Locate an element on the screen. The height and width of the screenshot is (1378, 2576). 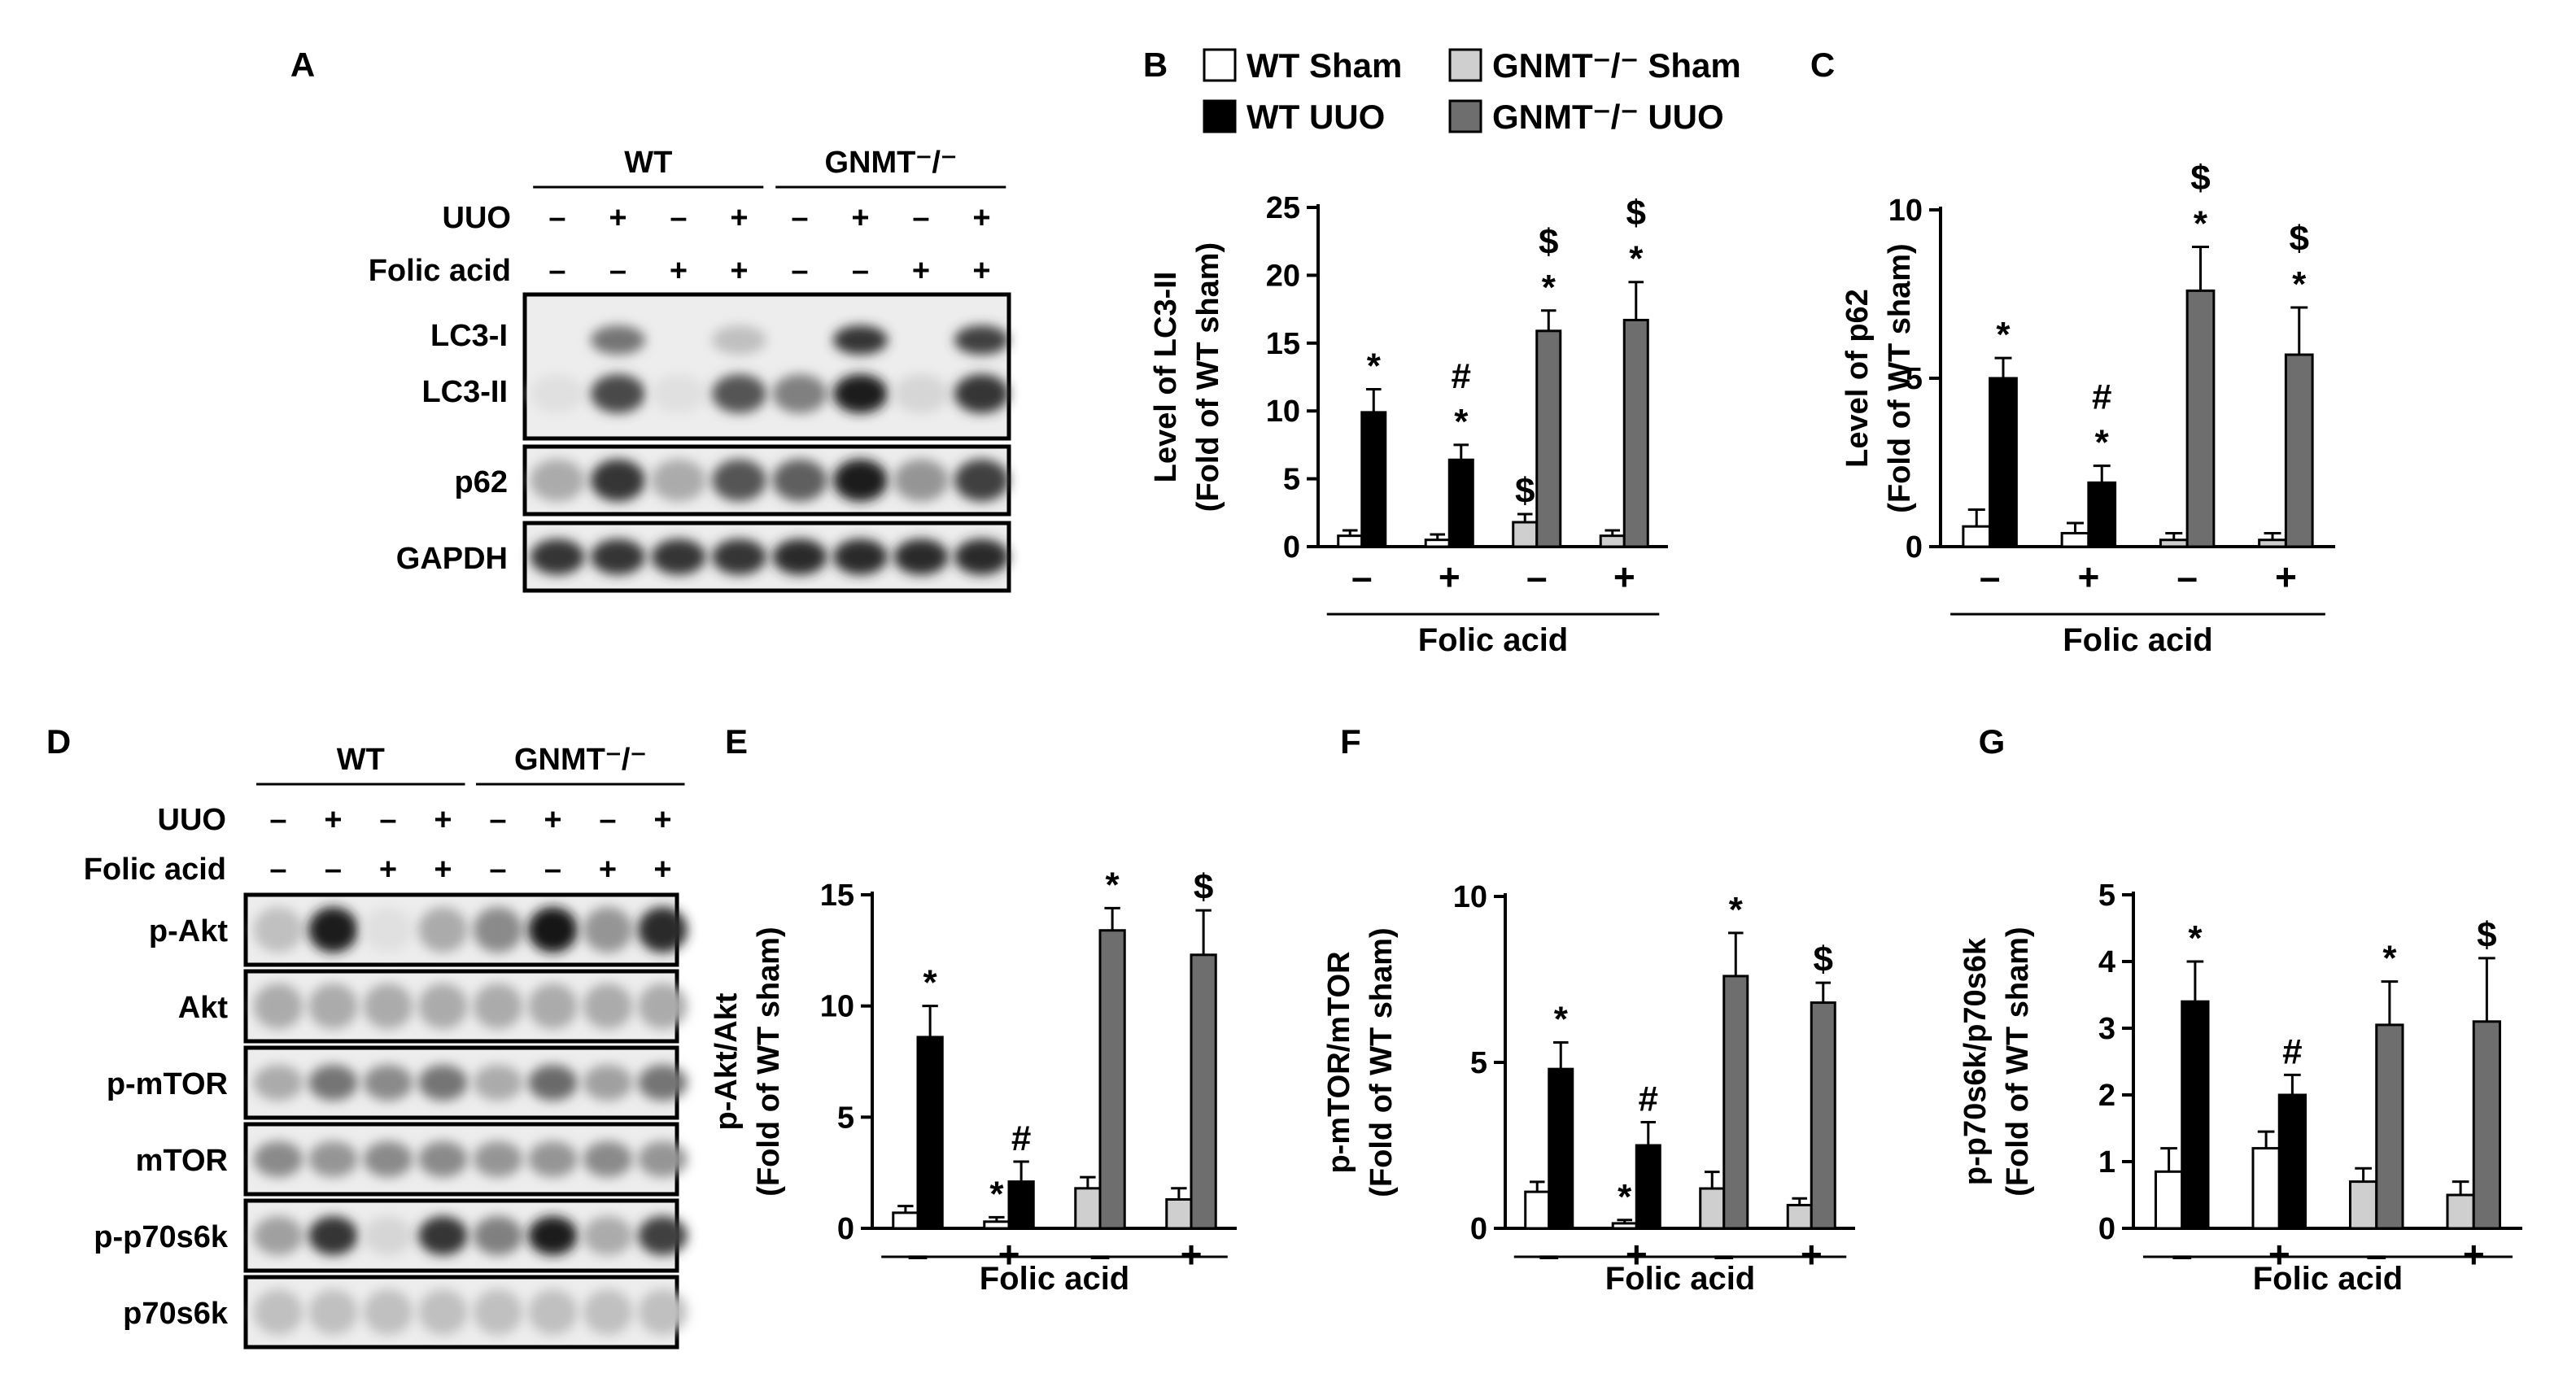
y-tick-label: 20 is located at coordinates (1283, 276).